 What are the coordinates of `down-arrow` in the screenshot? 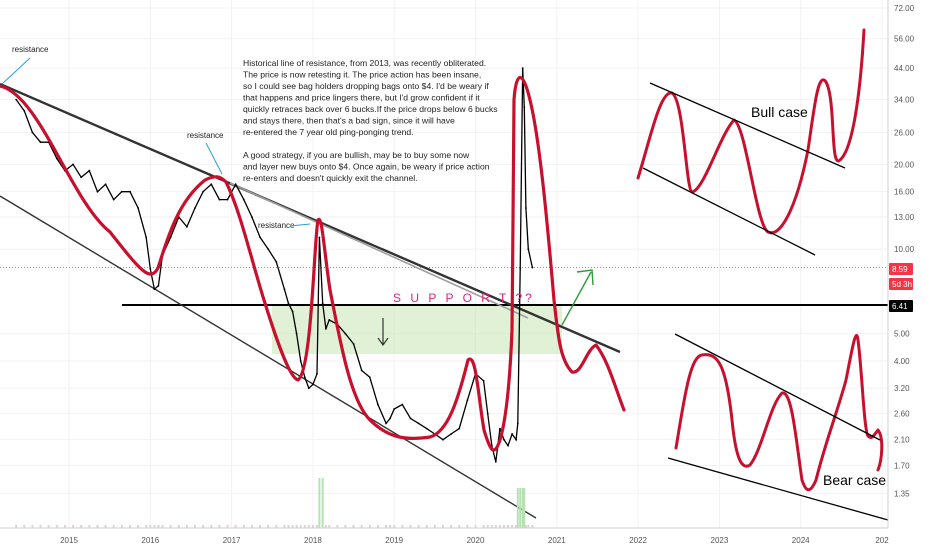 It's located at (383, 332).